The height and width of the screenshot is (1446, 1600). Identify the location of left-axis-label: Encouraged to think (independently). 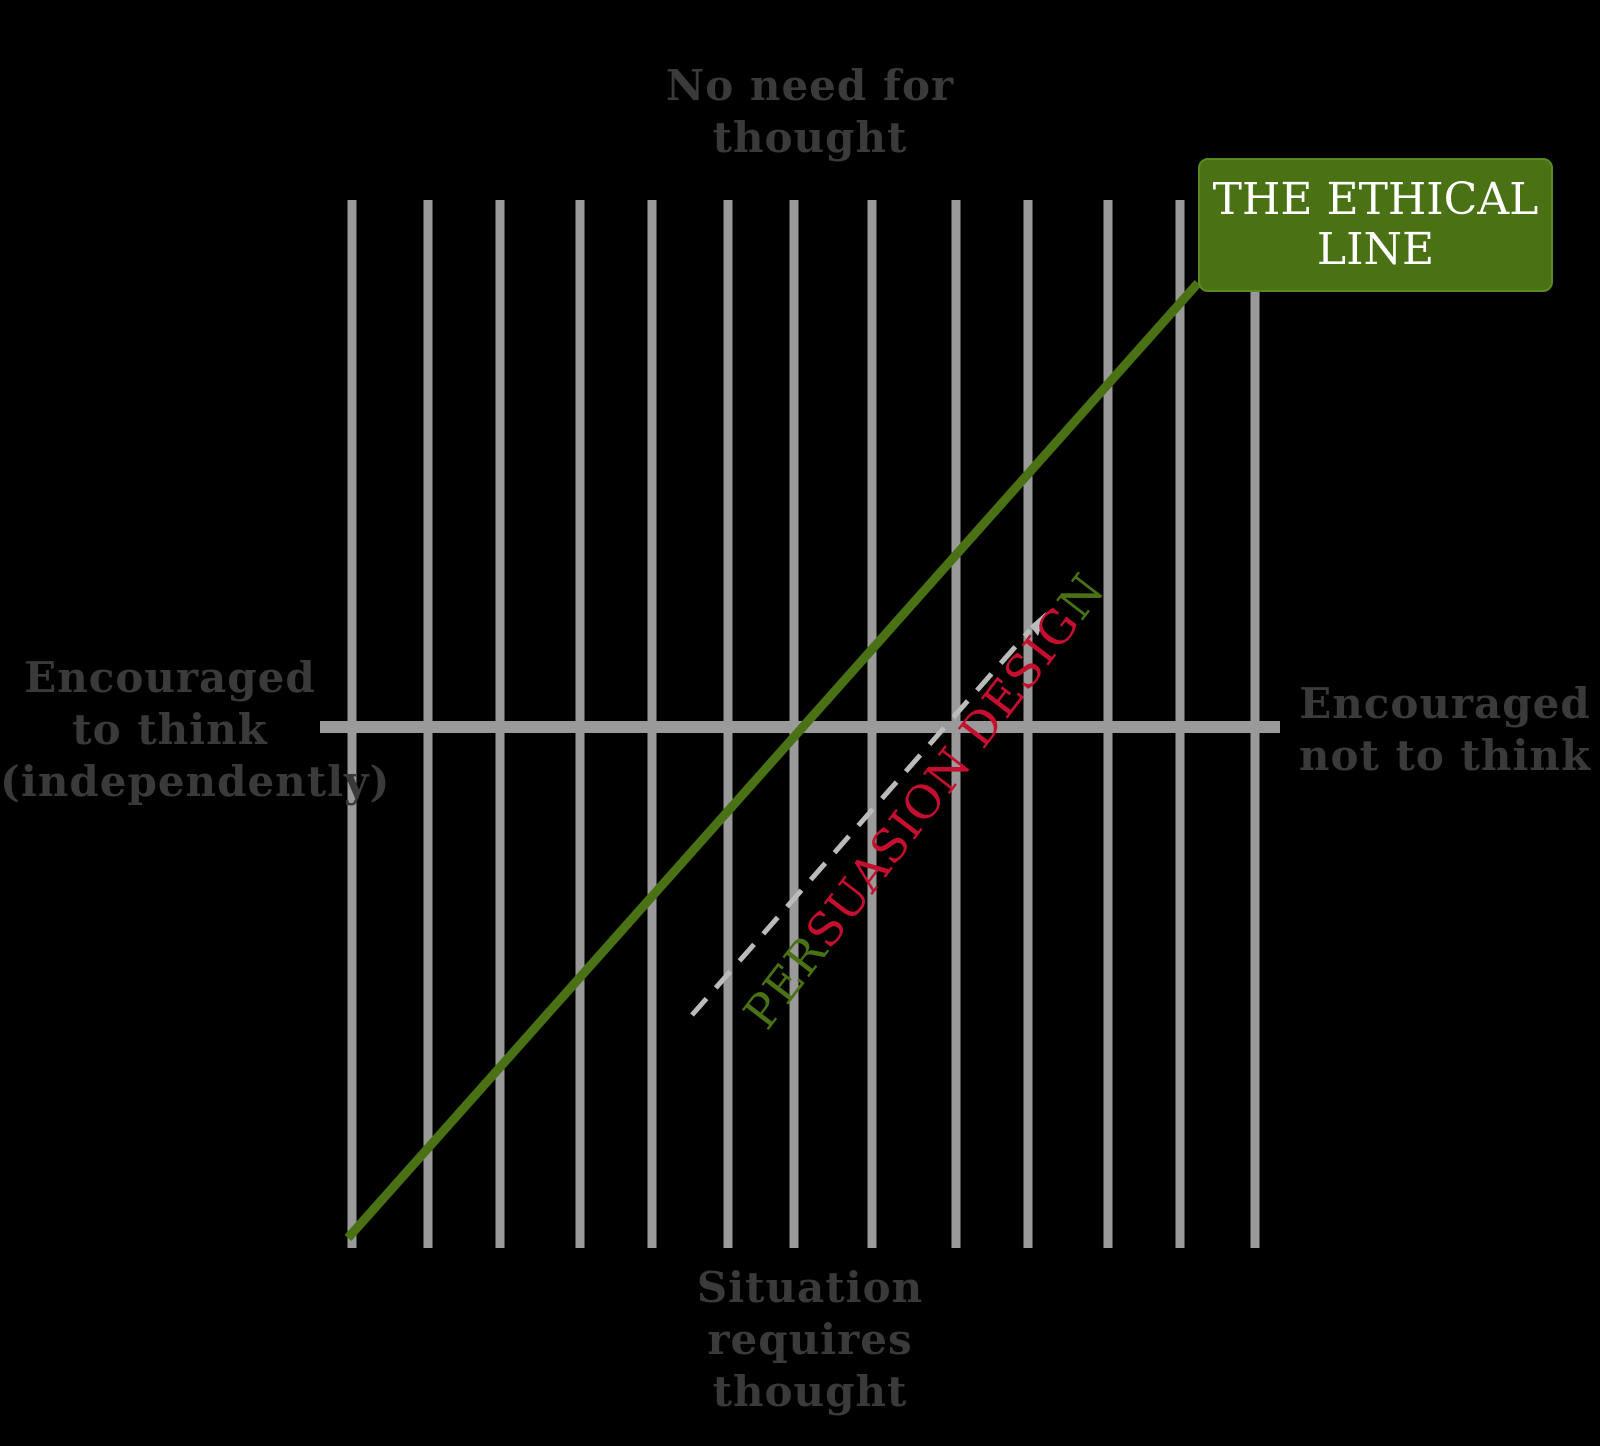
(195, 729).